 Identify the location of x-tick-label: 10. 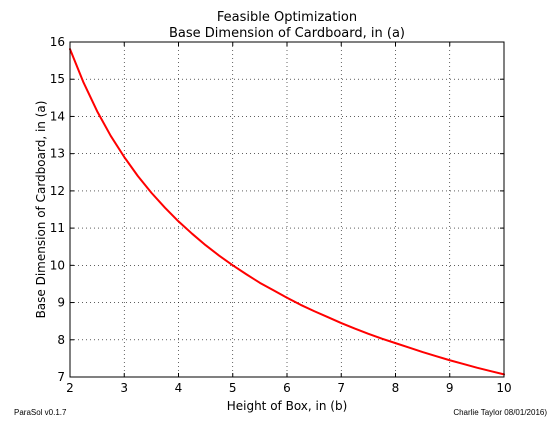
(503, 388).